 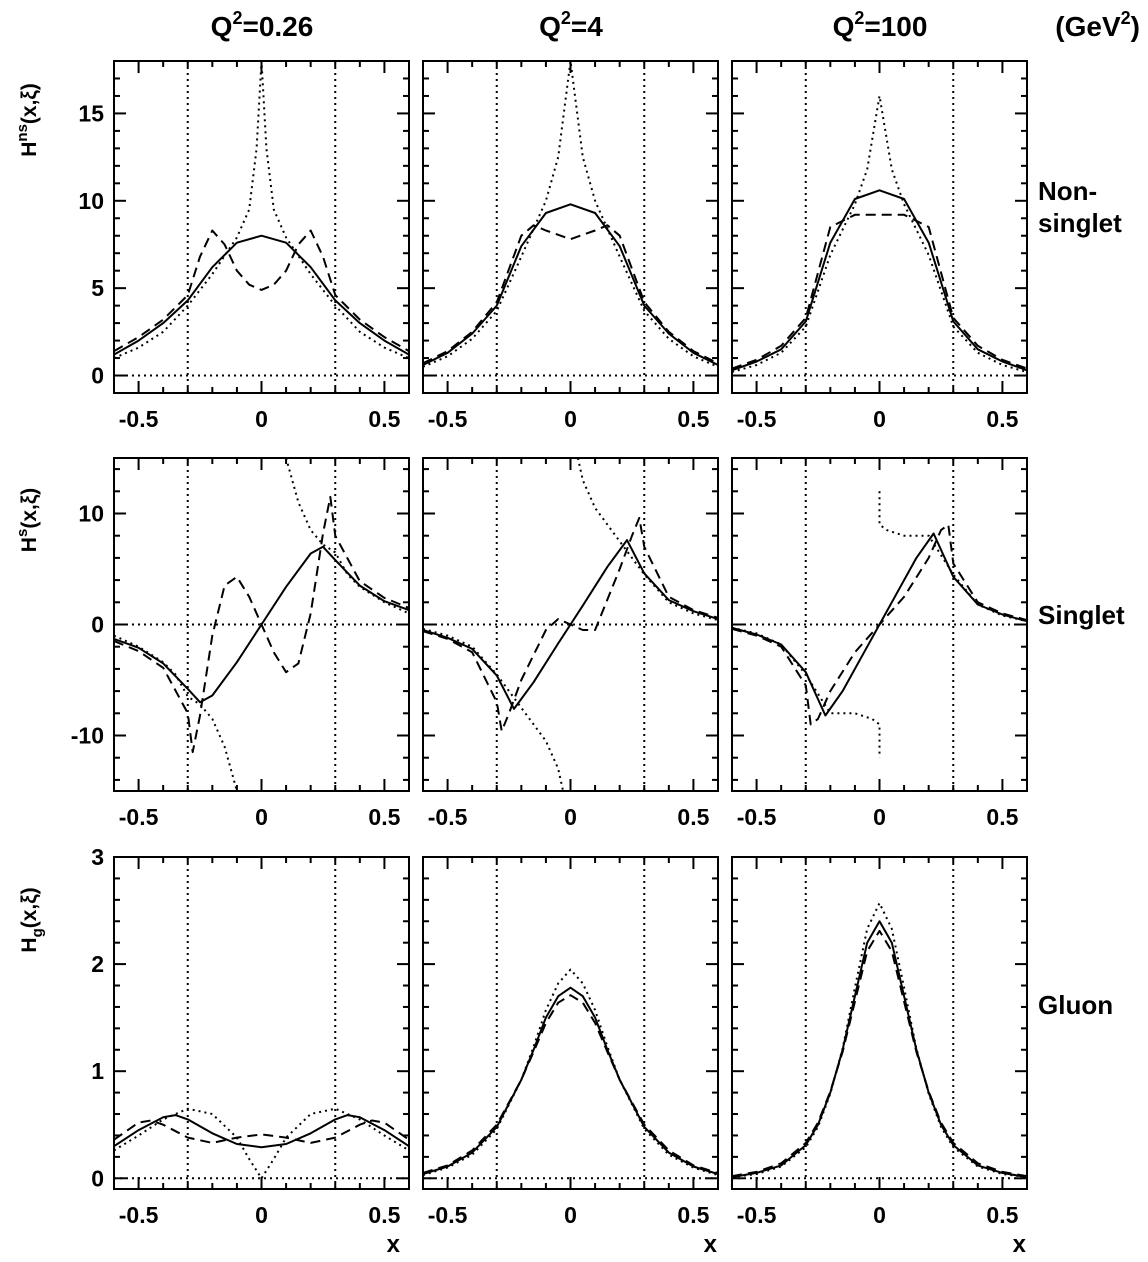 What do you see at coordinates (91, 113) in the screenshot?
I see `y-tick-label: 15` at bounding box center [91, 113].